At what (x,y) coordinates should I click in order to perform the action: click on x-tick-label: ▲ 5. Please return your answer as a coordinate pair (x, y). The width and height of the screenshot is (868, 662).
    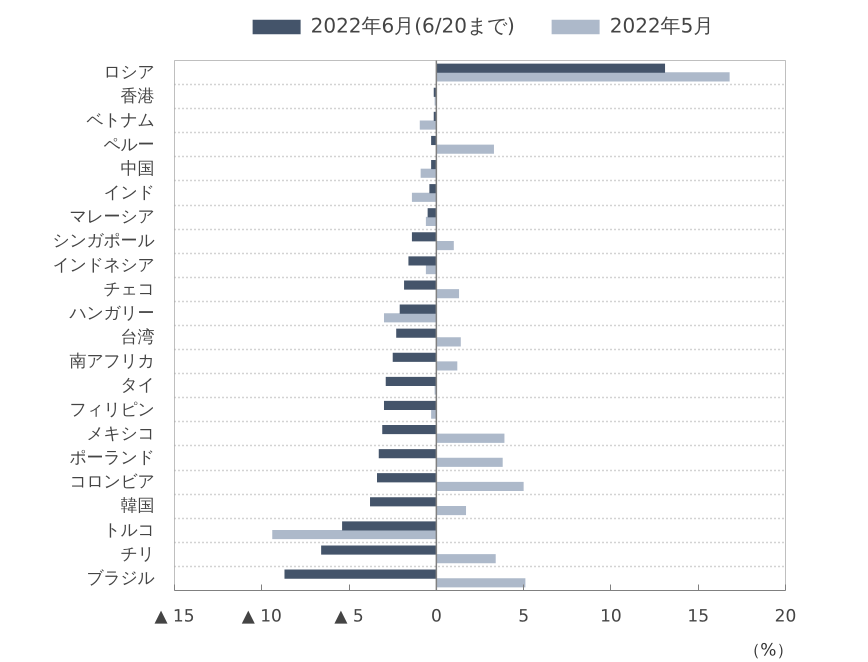
    Looking at the image, I should click on (349, 616).